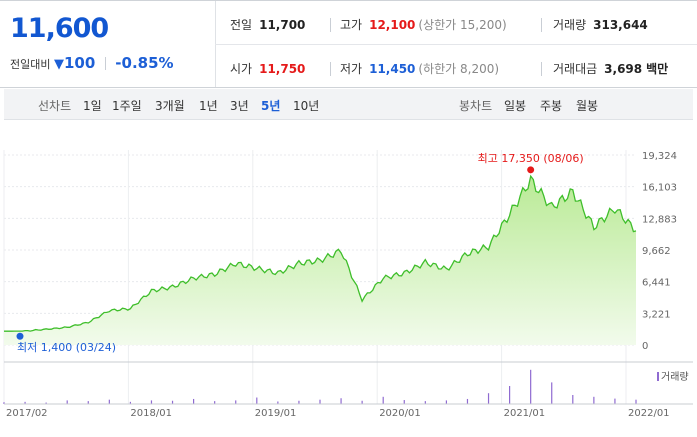 This screenshot has height=437, width=697. Describe the element at coordinates (59, 28) in the screenshot. I see `current-price: 11,600` at that location.